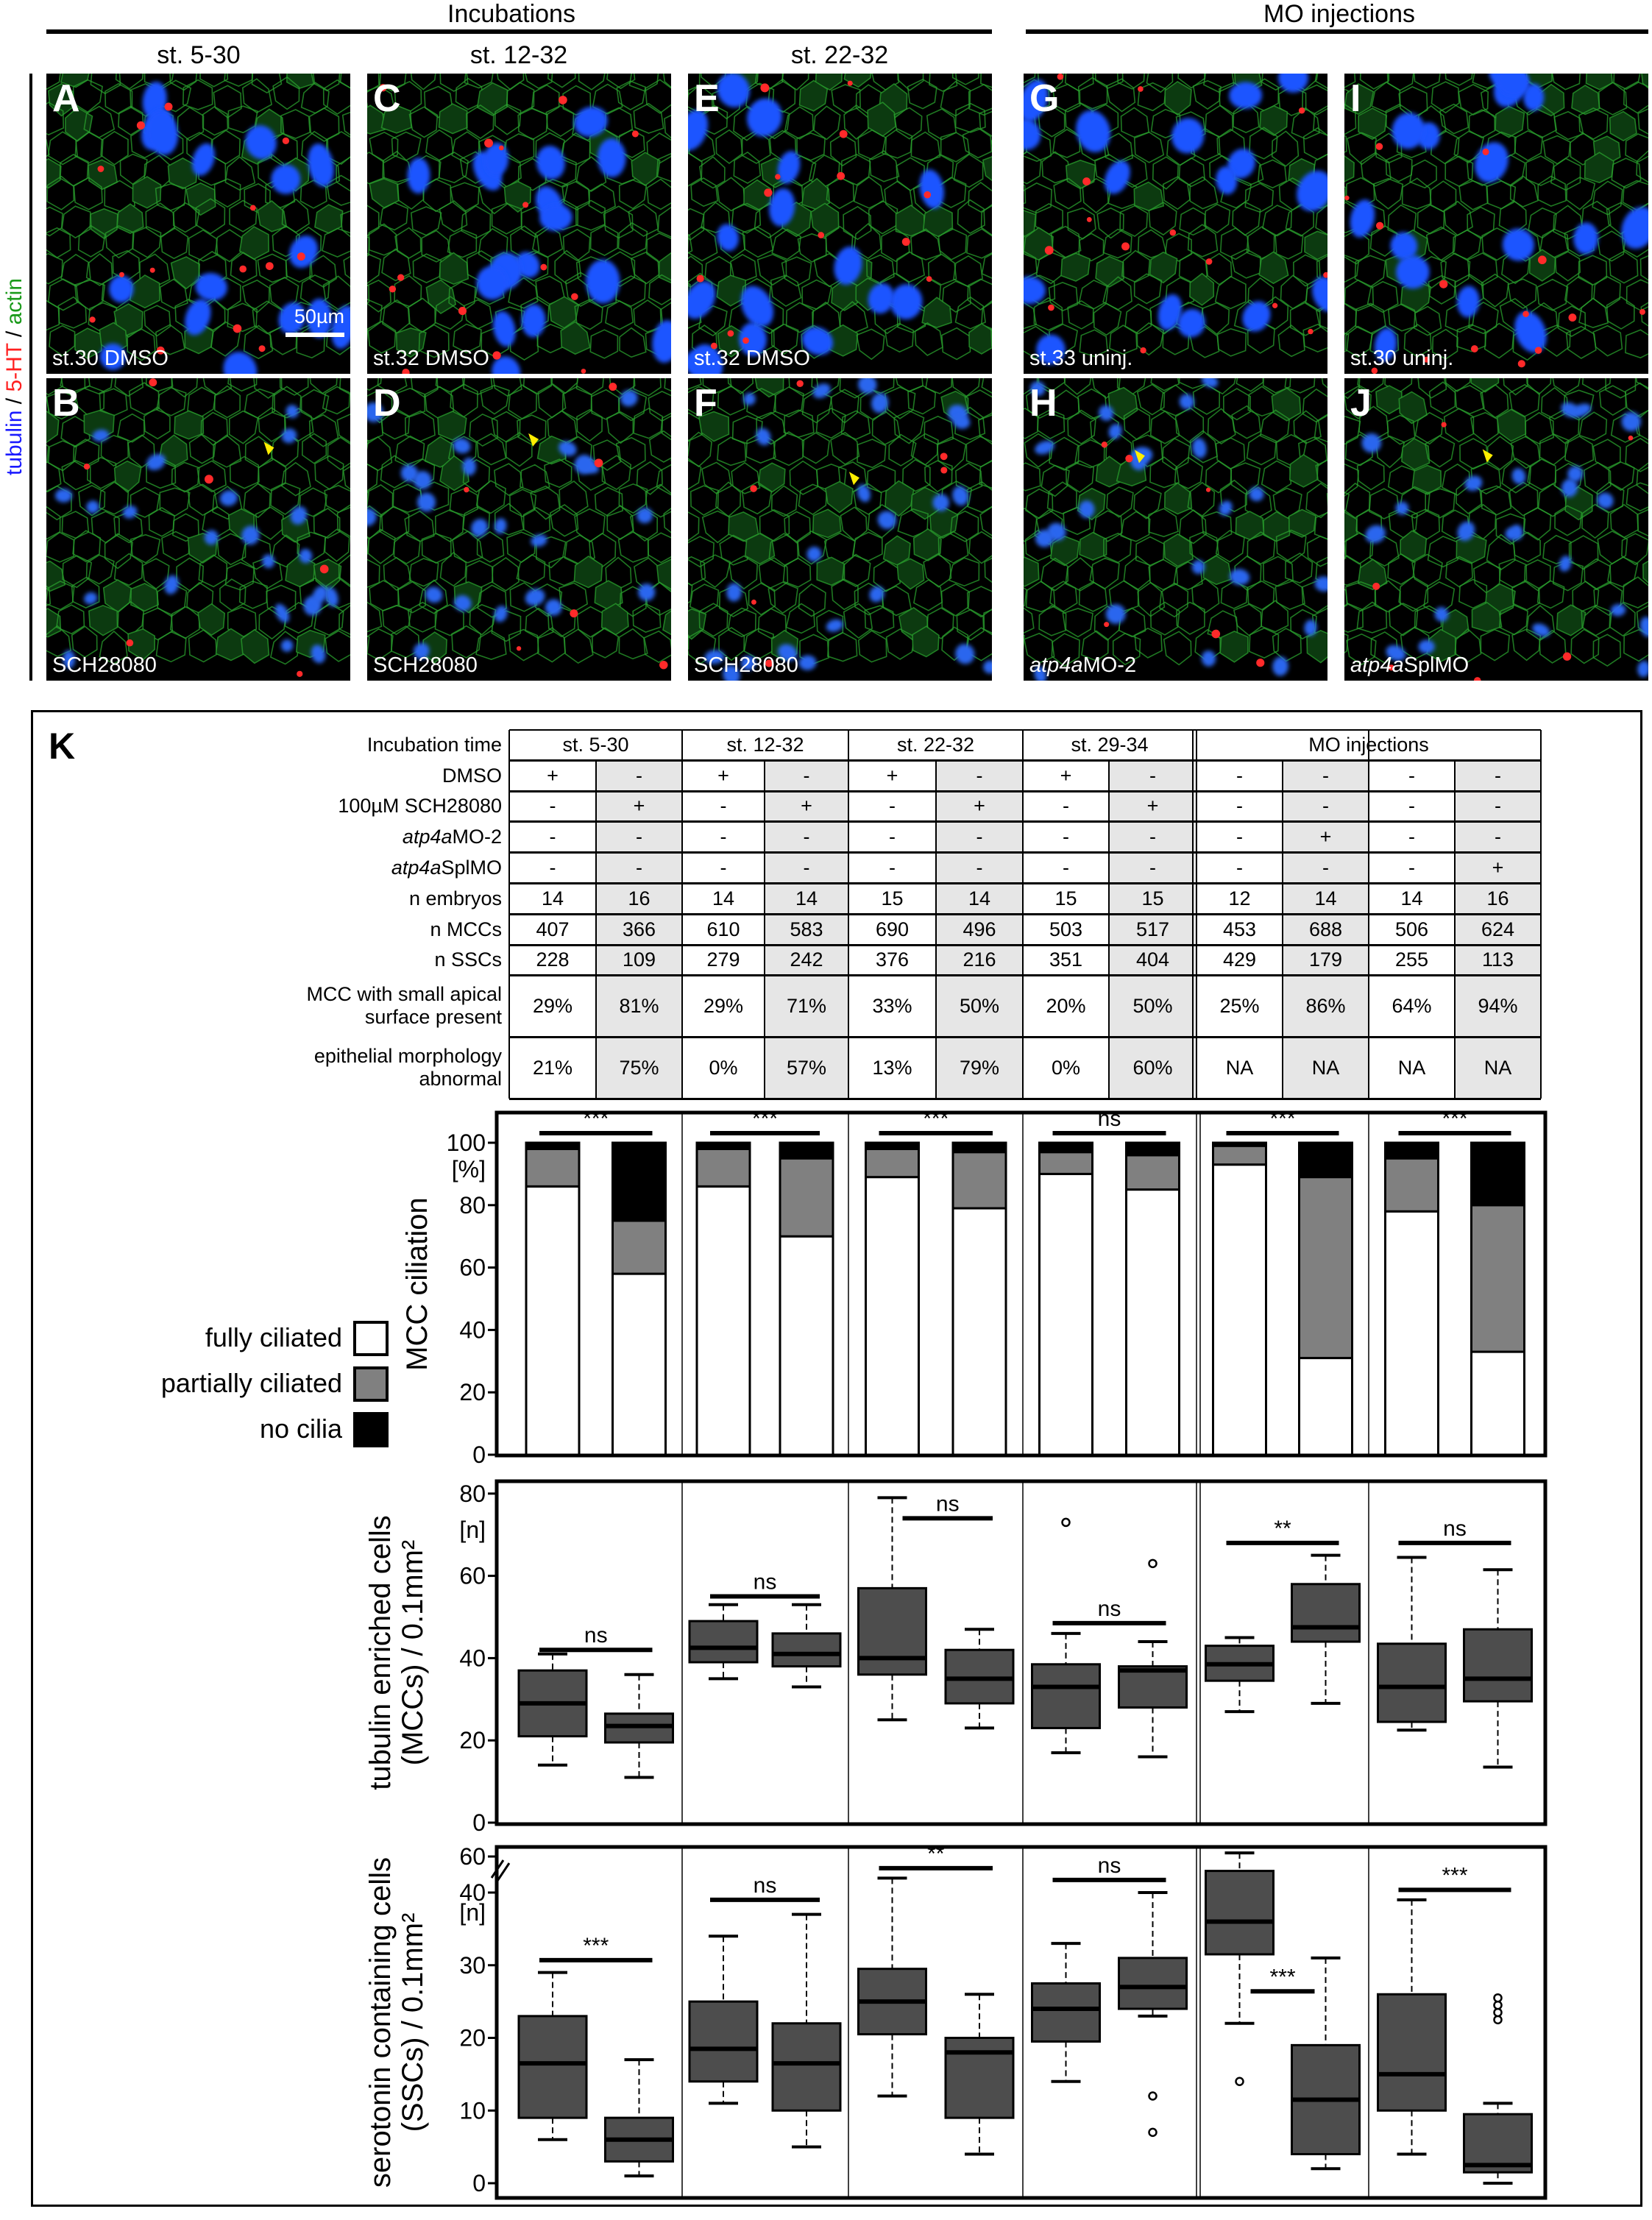 The height and width of the screenshot is (2220, 1652). Describe the element at coordinates (1175, 219) in the screenshot. I see `micrograph-image` at that location.